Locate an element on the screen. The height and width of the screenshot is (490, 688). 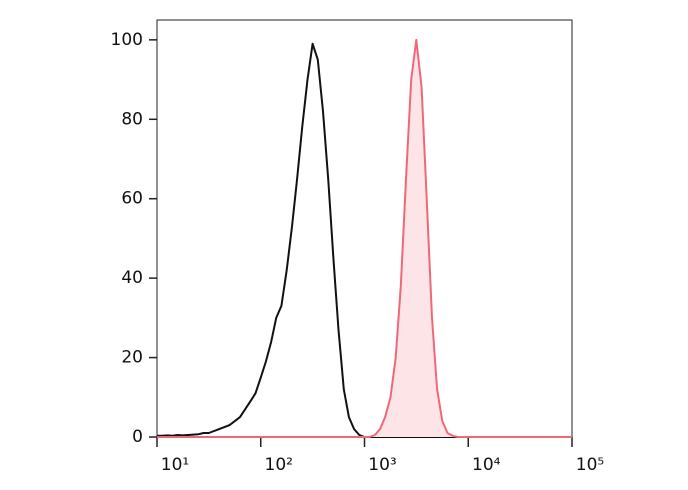
x-tick-label: 10¹ is located at coordinates (175, 465).